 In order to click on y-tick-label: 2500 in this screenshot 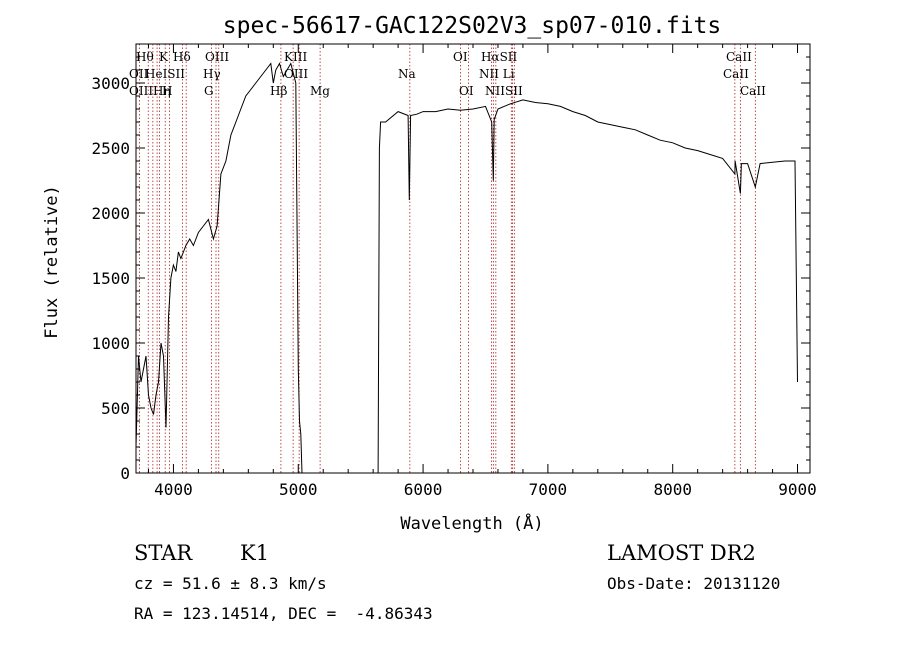, I will do `click(110, 148)`.